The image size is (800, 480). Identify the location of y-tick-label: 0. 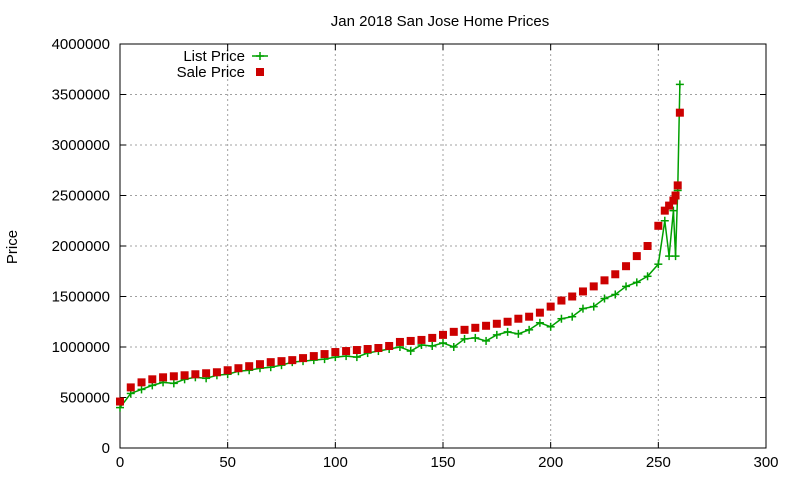
(106, 448).